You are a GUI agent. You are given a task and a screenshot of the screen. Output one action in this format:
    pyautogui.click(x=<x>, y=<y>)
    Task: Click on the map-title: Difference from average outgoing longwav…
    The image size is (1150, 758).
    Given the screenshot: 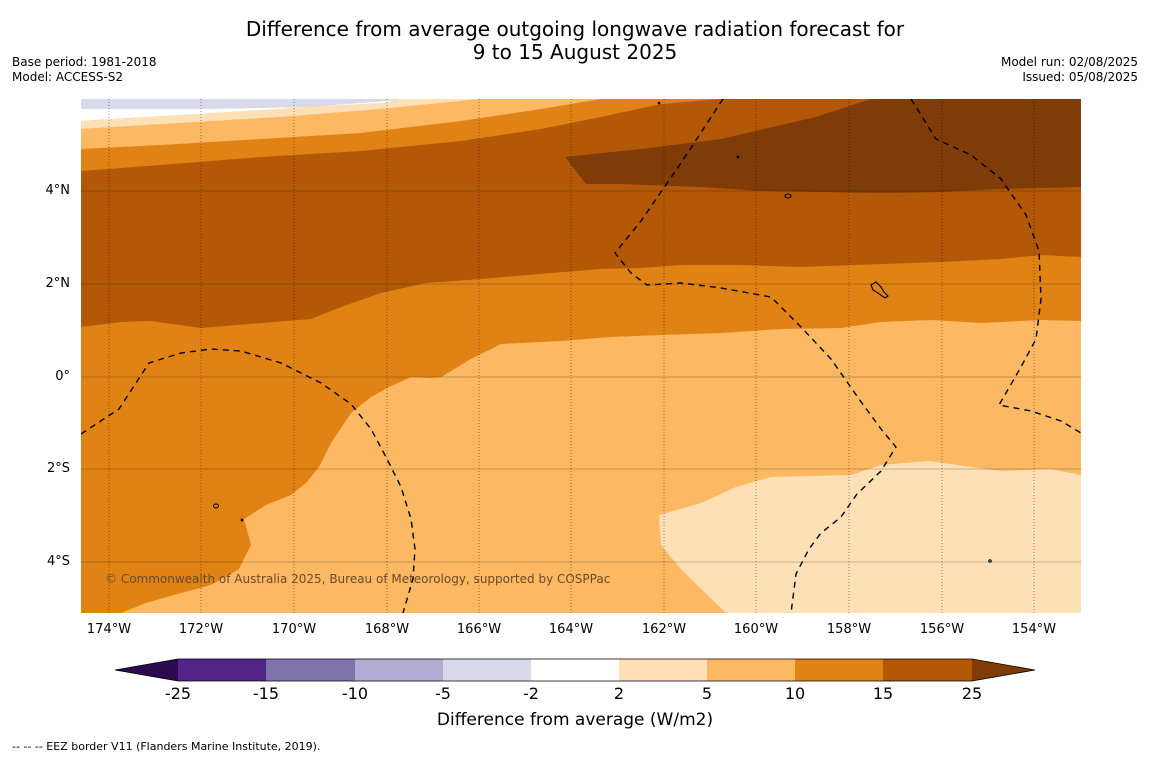 What is the action you would take?
    pyautogui.click(x=575, y=41)
    